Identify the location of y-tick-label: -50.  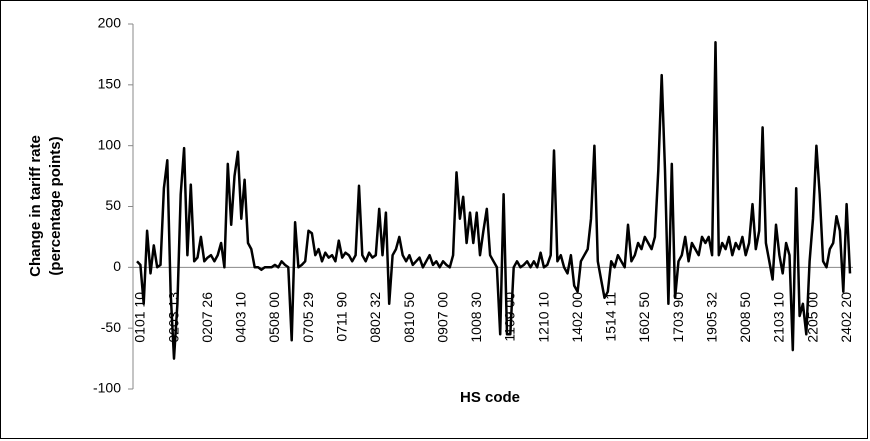
(111, 327).